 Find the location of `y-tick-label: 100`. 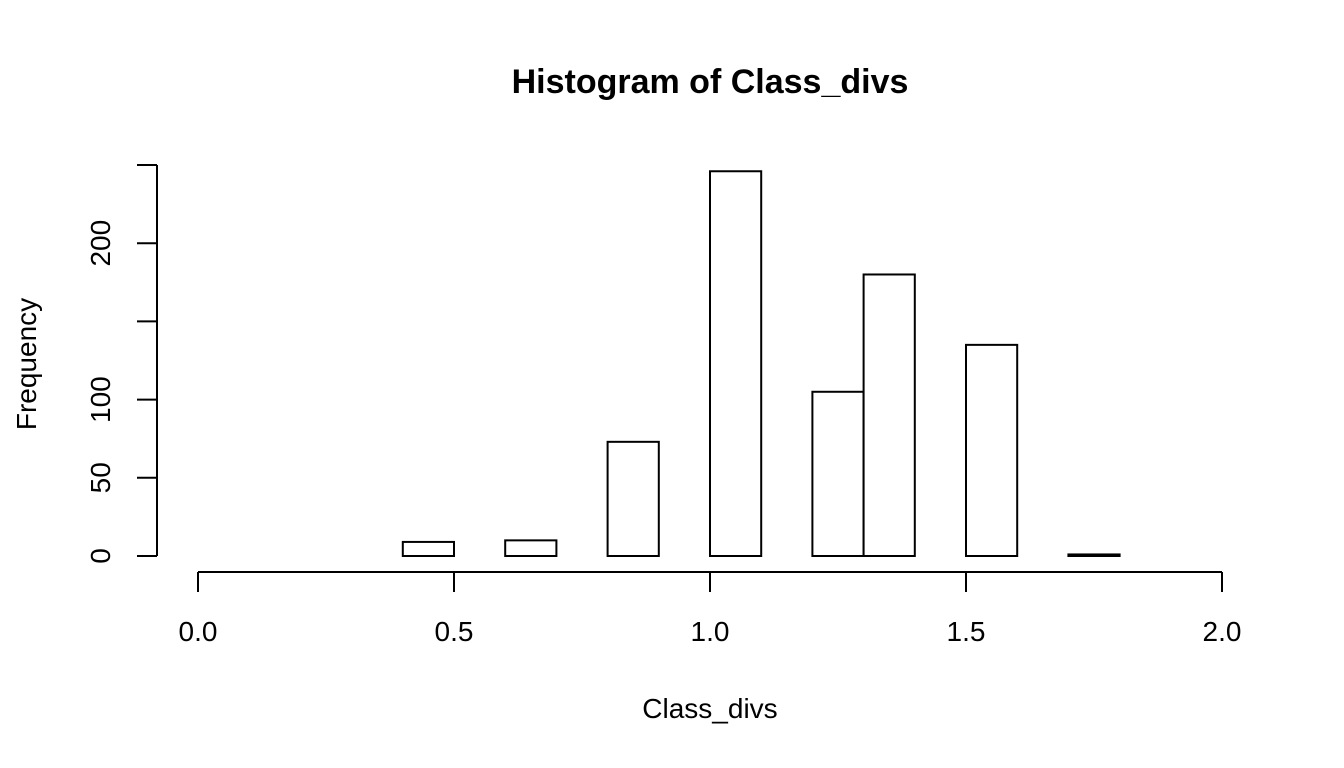

y-tick-label: 100 is located at coordinates (100, 399).